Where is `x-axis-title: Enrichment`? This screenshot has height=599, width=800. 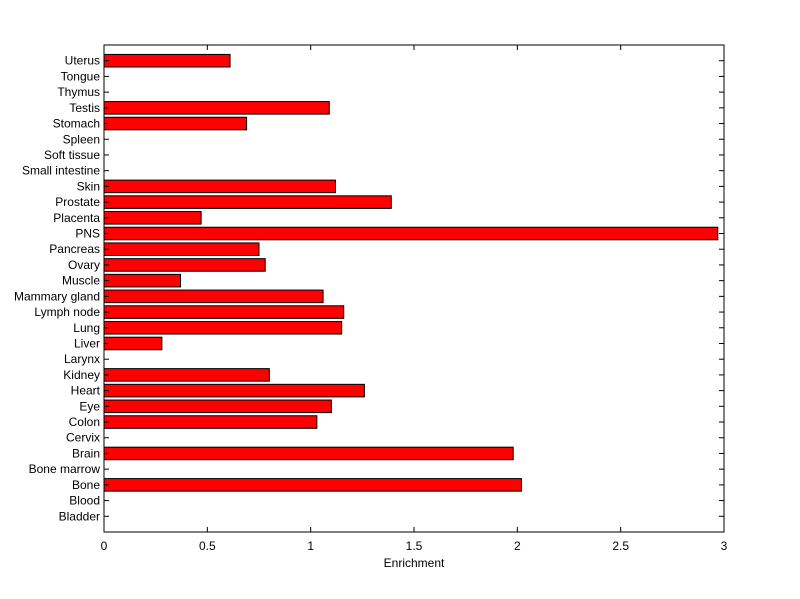
x-axis-title: Enrichment is located at coordinates (414, 563).